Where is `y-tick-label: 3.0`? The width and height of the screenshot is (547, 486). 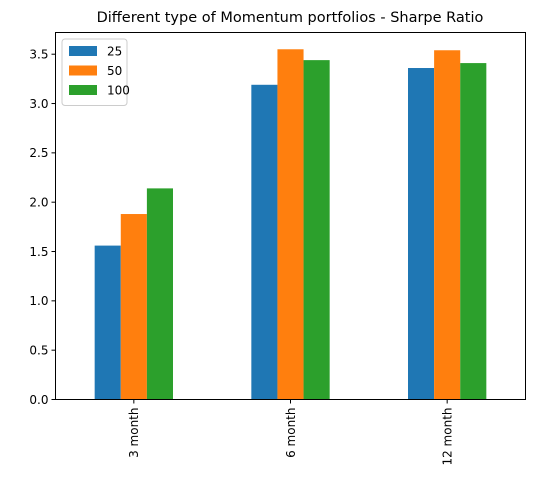 y-tick-label: 3.0 is located at coordinates (38, 104).